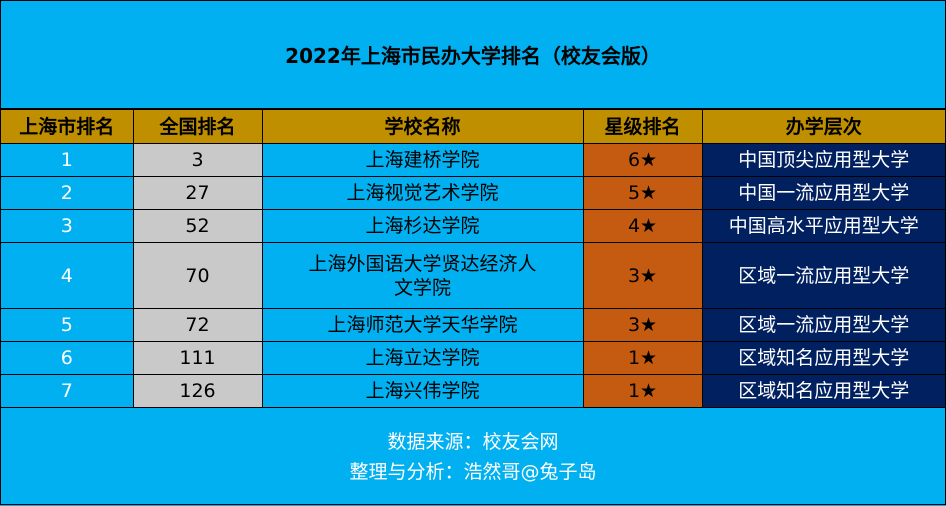 Image resolution: width=946 pixels, height=506 pixels. Describe the element at coordinates (422, 275) in the screenshot. I see `school-name-cell: 上海外国语大学贤达经济人文学院` at that location.